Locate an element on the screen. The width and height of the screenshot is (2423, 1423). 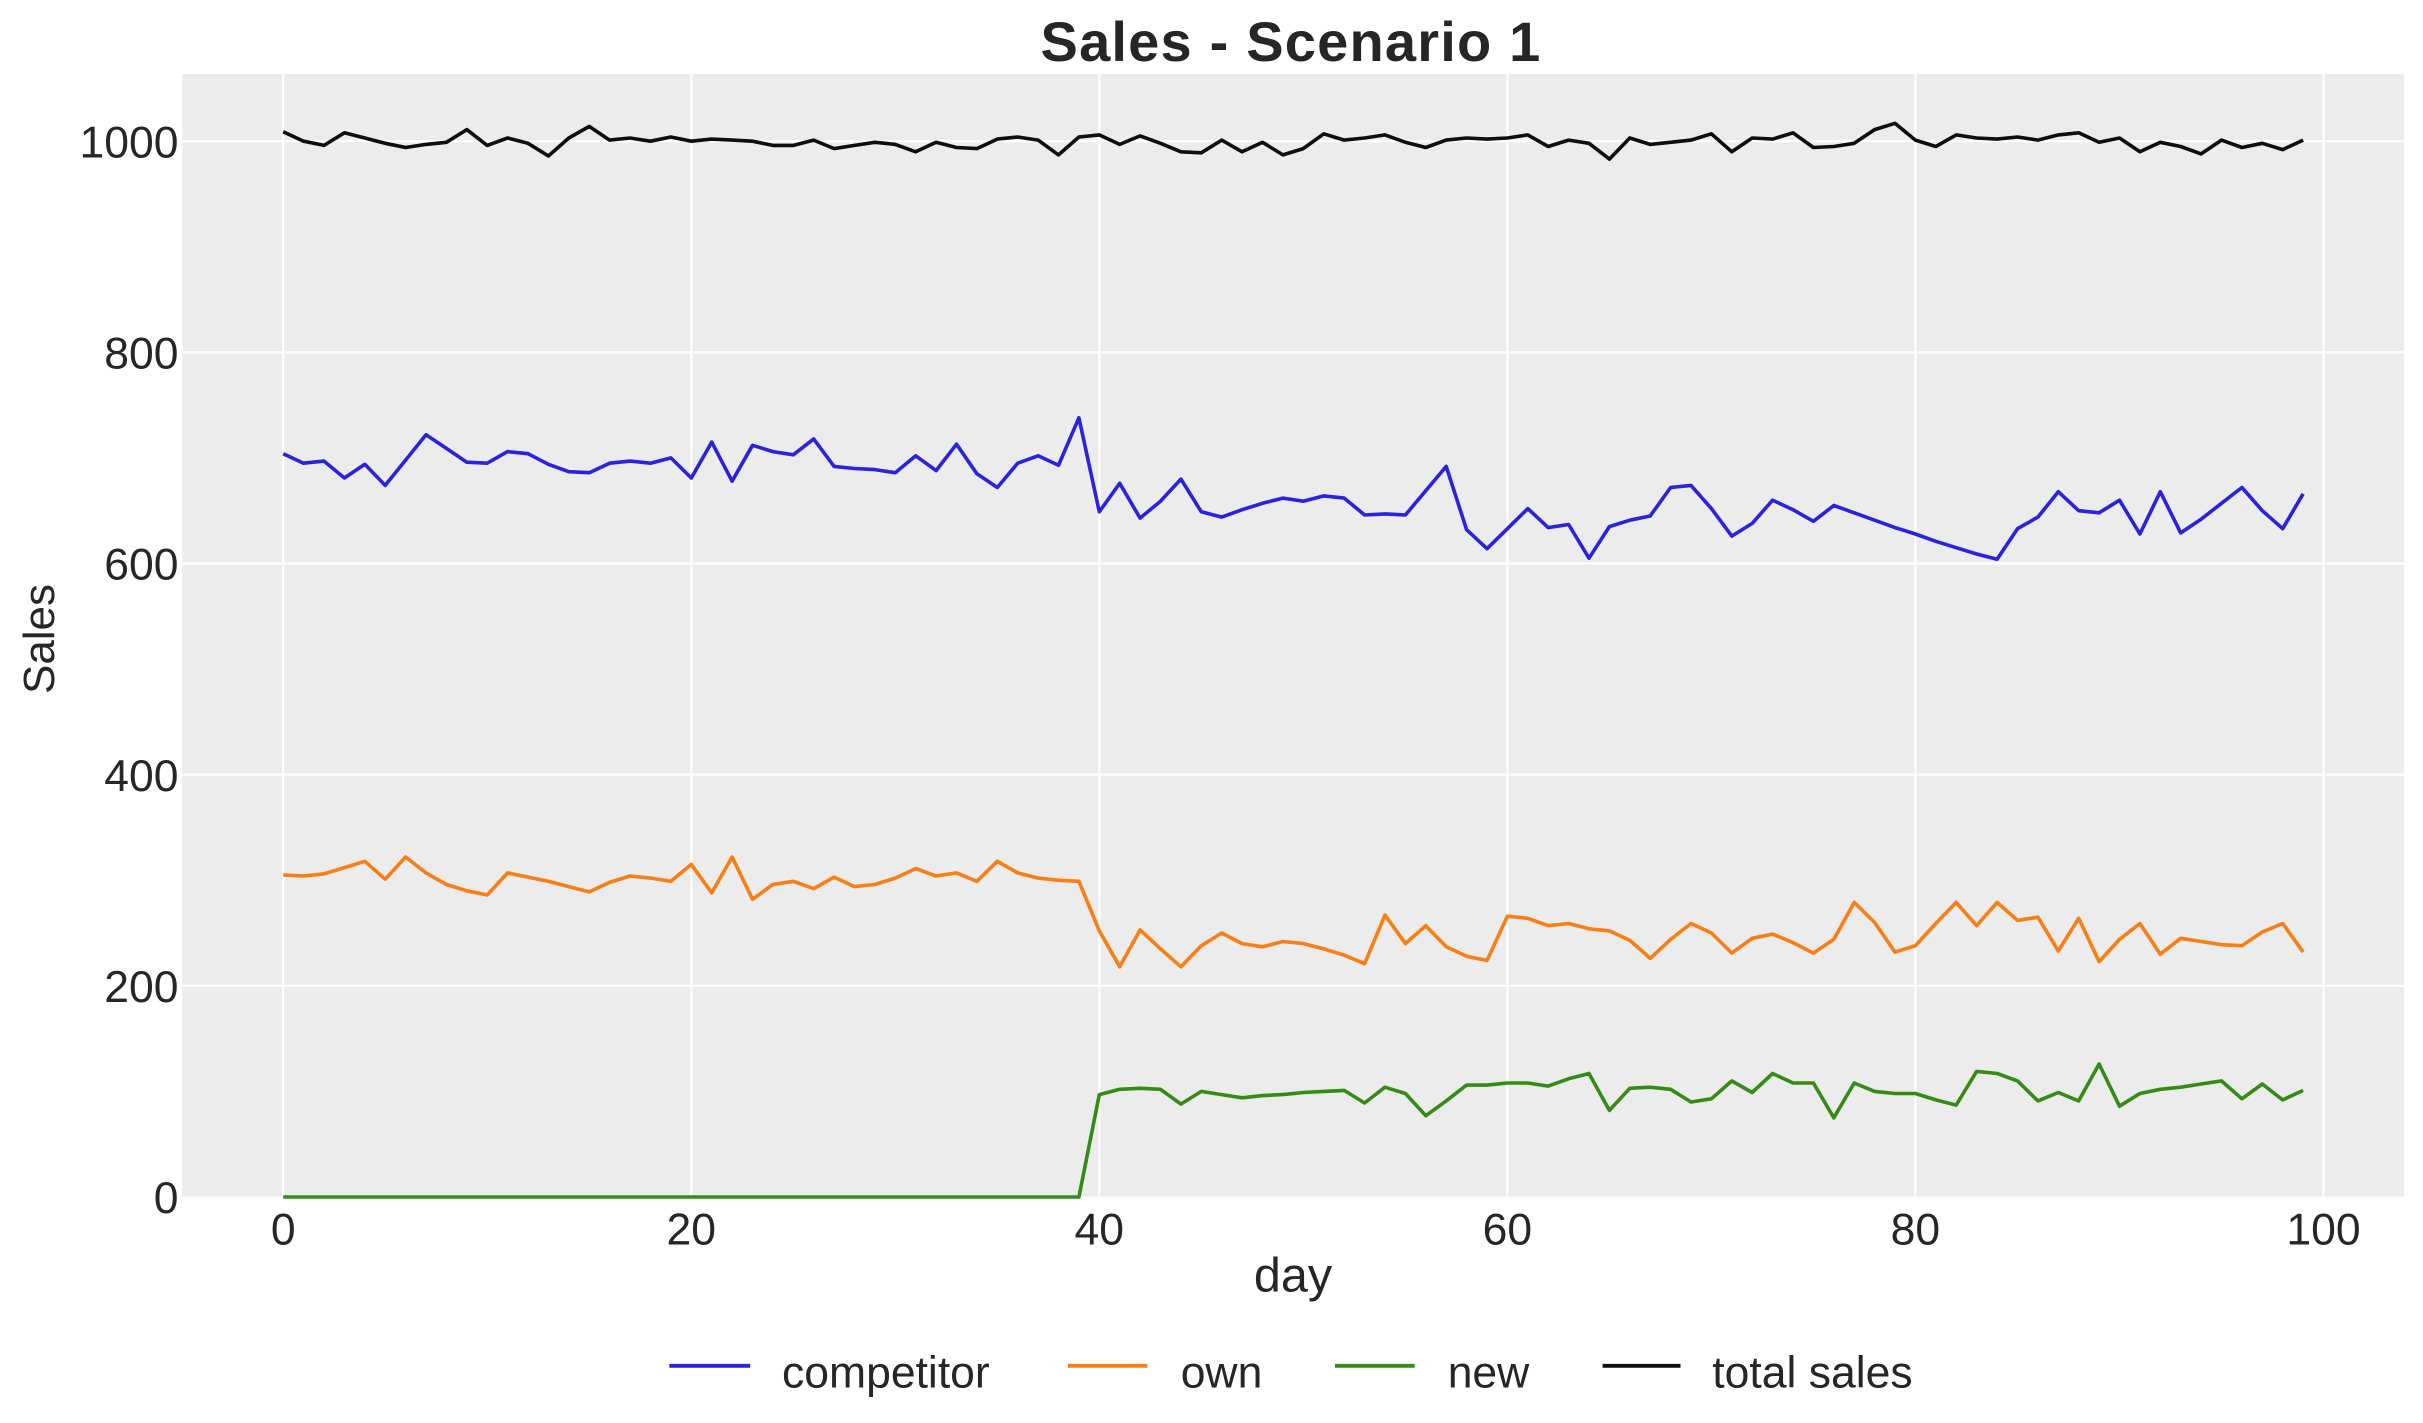
svg-text: 100 is located at coordinates (2323, 1230).